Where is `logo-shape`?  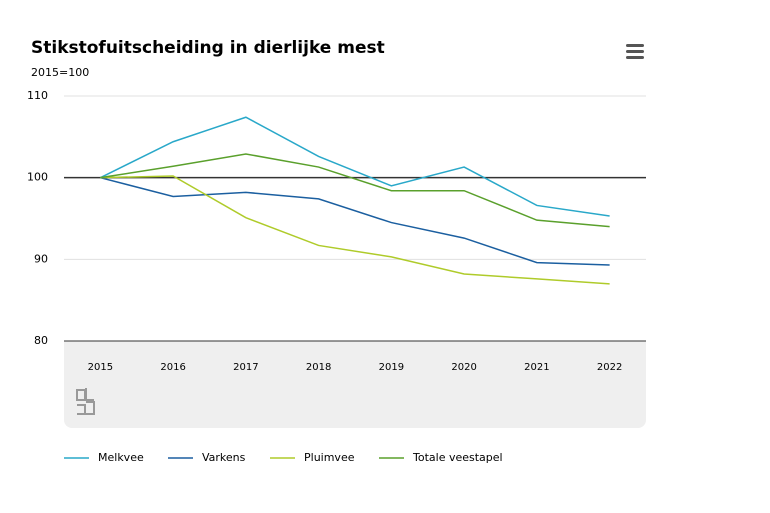
logo-shape is located at coordinates (85, 401).